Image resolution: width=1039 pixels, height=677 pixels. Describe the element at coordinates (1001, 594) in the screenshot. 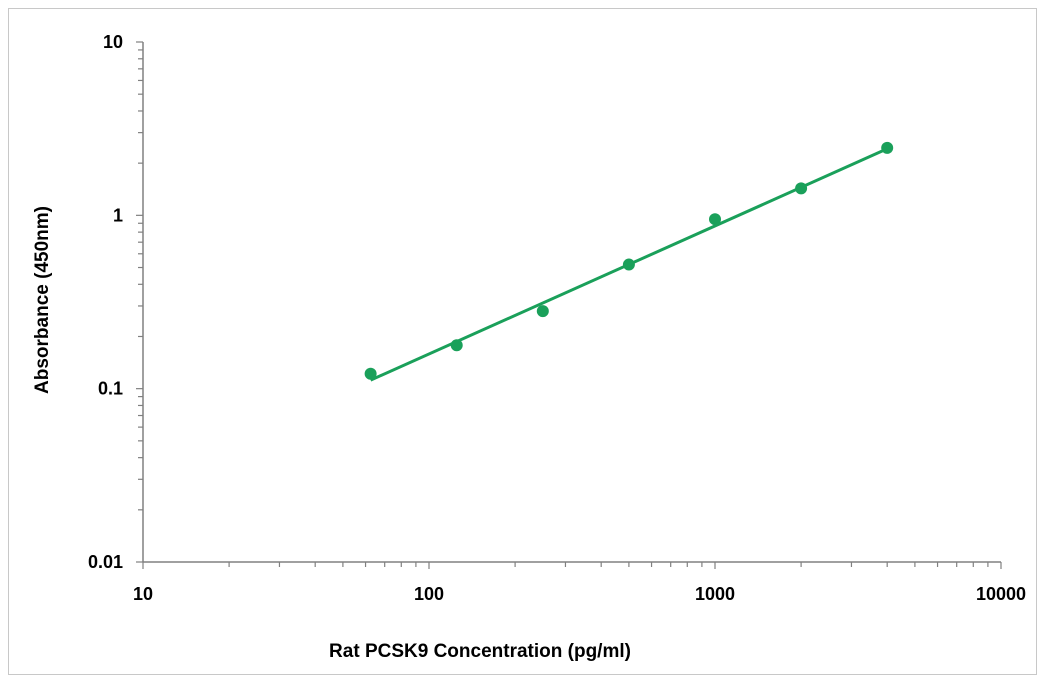

I see `x-tick-label: 10000` at that location.